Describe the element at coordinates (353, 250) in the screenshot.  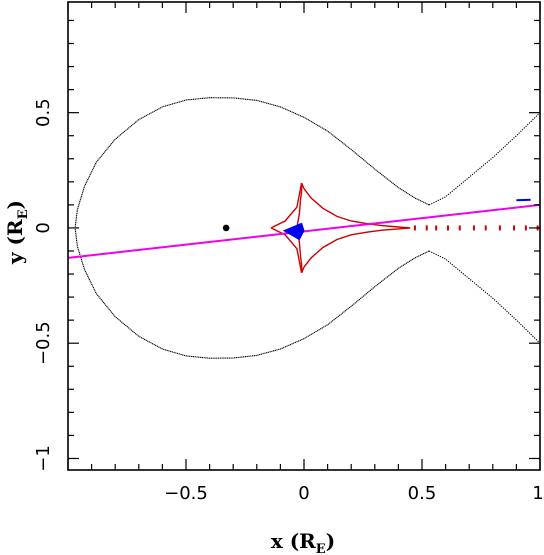
I see `caustic-lower-branch` at that location.